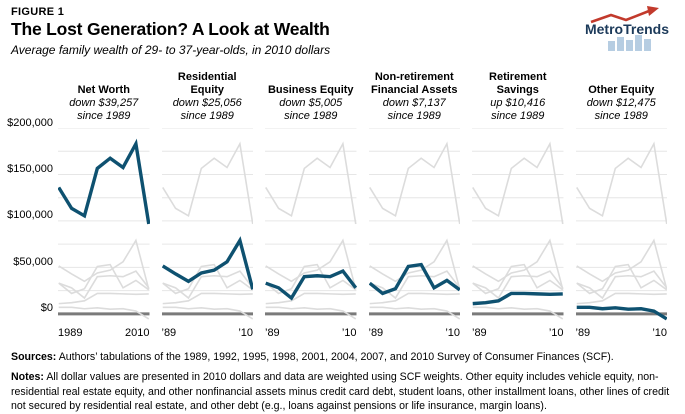  I want to click on panel-title: Residential Equity, so click(207, 83).